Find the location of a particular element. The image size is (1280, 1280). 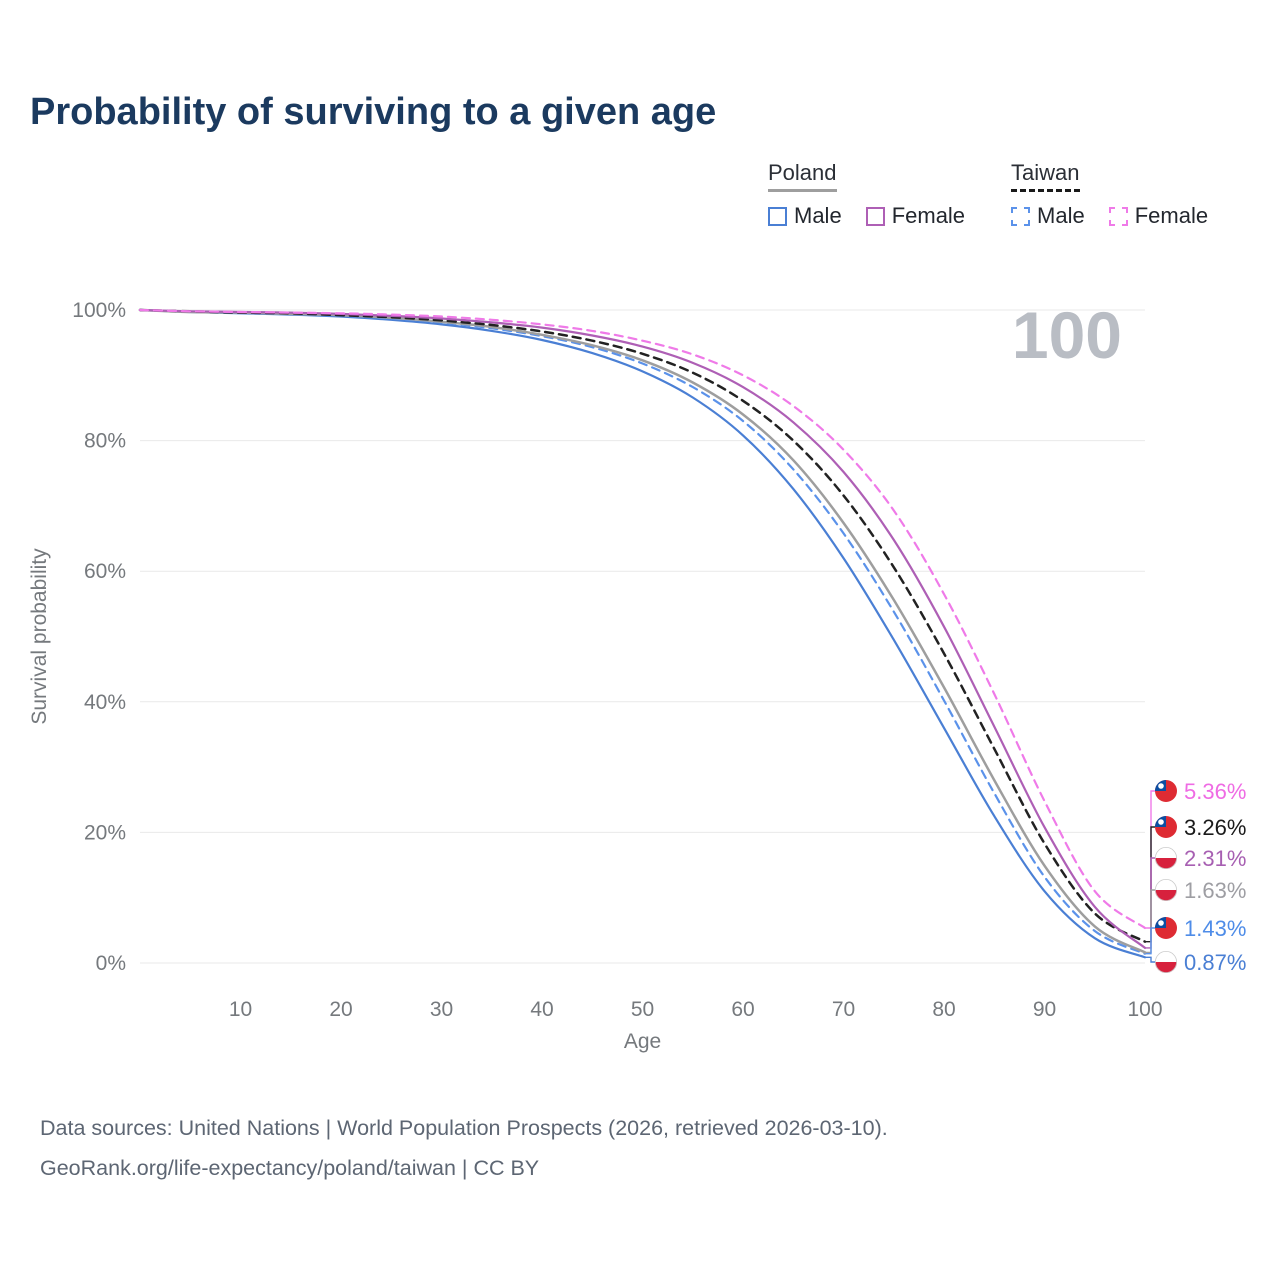

legend-poland-toggle: Poland is located at coordinates (802, 176).